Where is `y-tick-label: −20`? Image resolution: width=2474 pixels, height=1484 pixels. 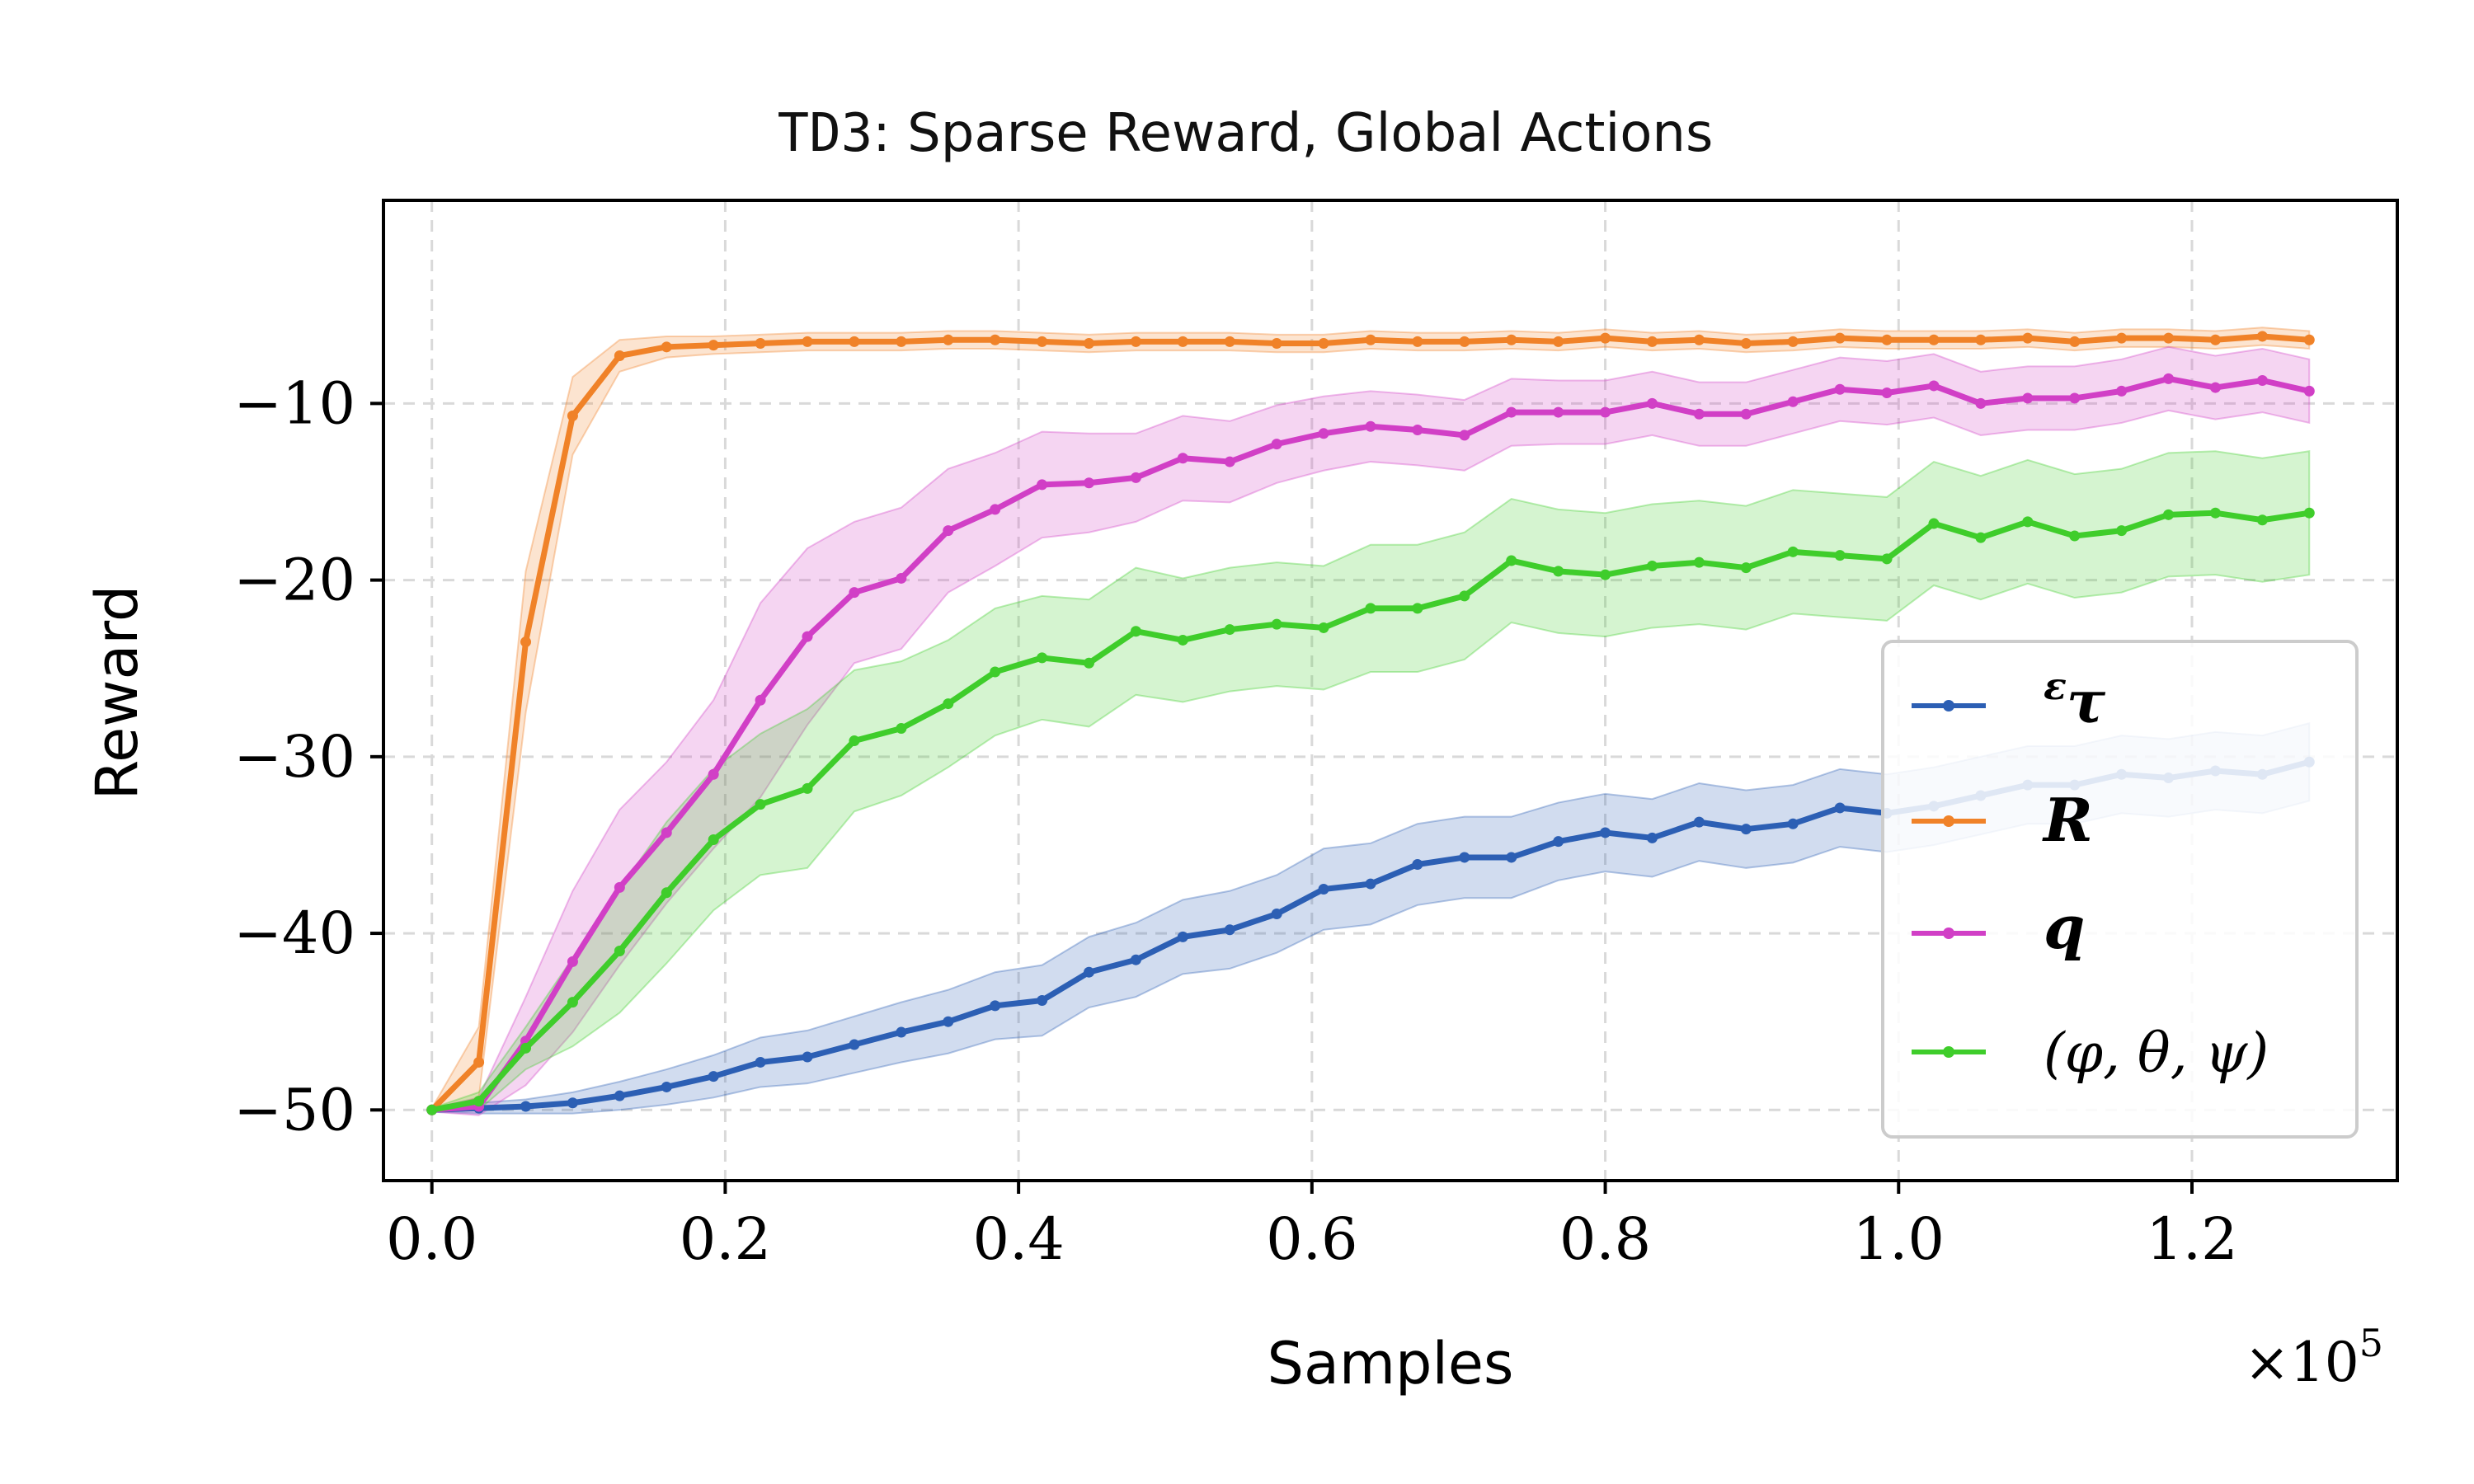 y-tick-label: −20 is located at coordinates (294, 580).